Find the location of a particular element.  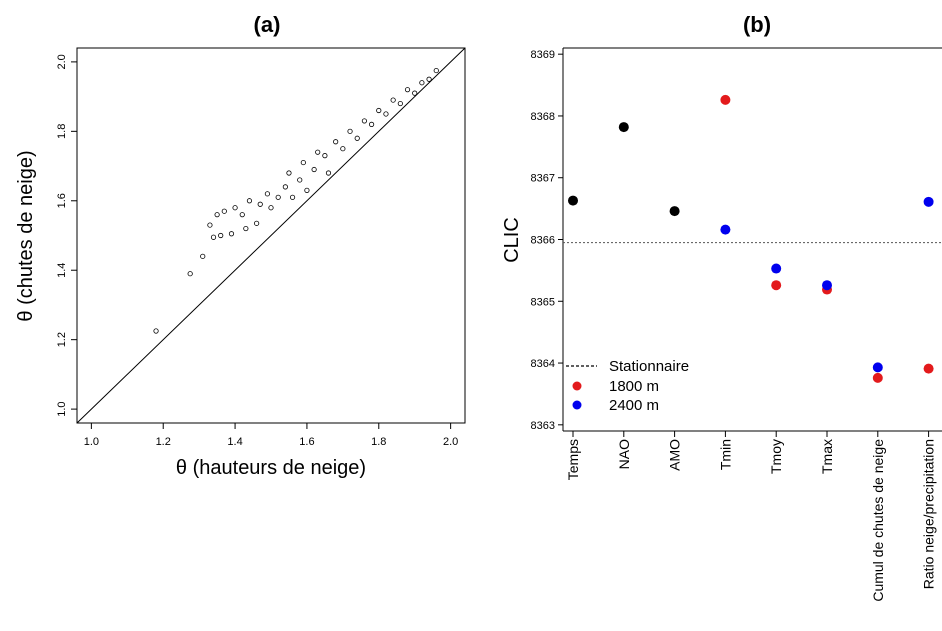

a-y-tick-label-2: 1.4 is located at coordinates (62, 270).